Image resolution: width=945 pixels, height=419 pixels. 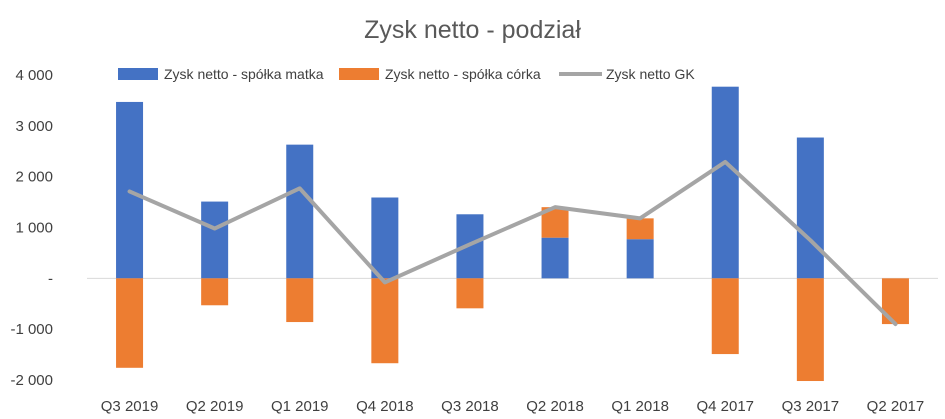 I want to click on x-tick-label: Q4 2017, so click(x=725, y=406).